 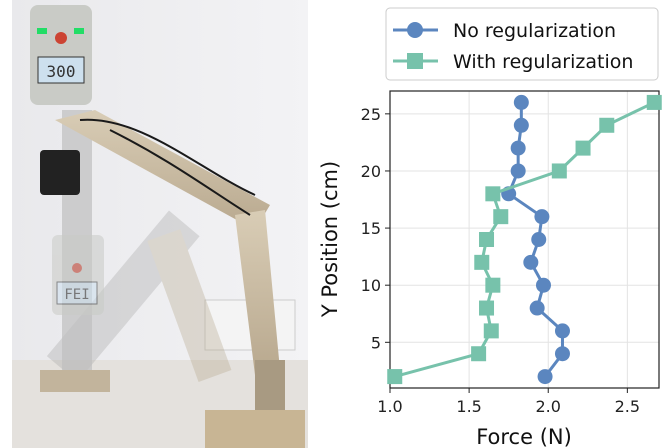 I want to click on device-lcd-top: 300, so click(x=61, y=71).